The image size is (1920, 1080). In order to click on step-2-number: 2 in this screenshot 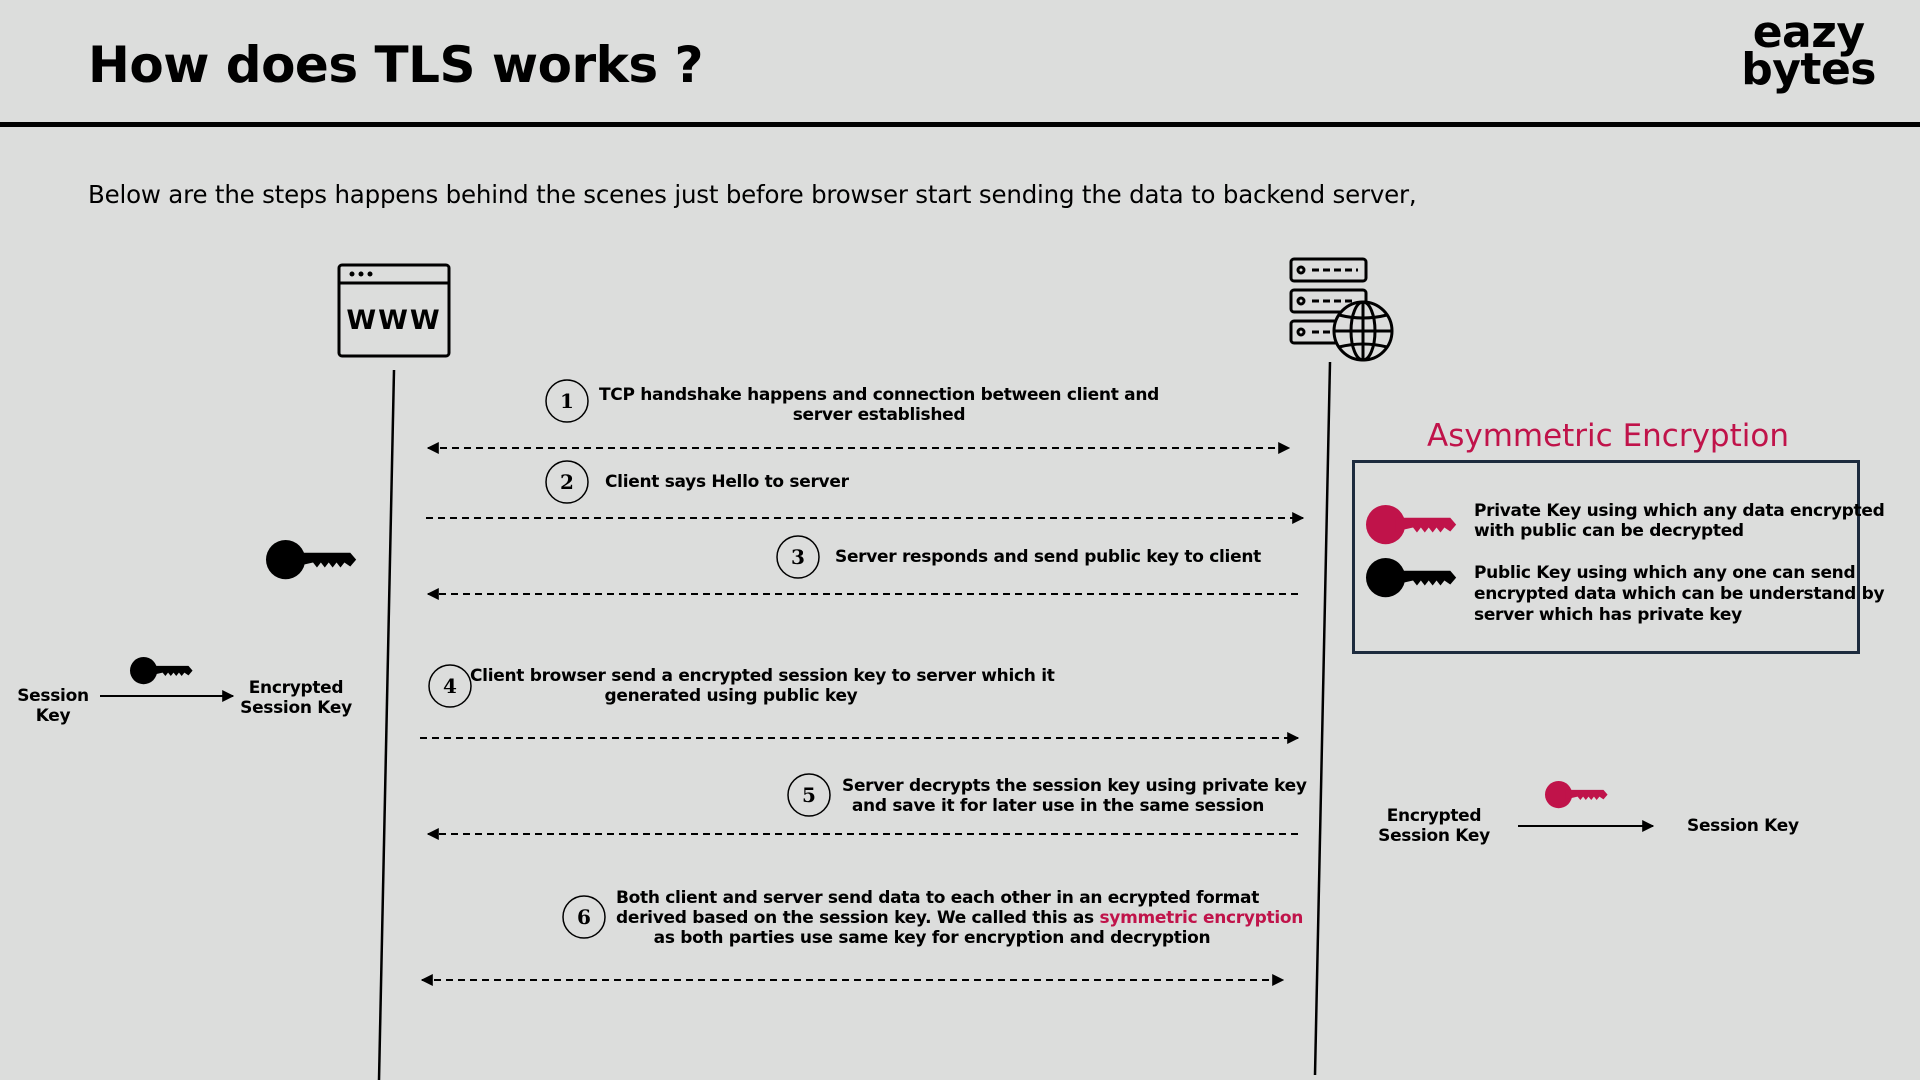, I will do `click(567, 482)`.